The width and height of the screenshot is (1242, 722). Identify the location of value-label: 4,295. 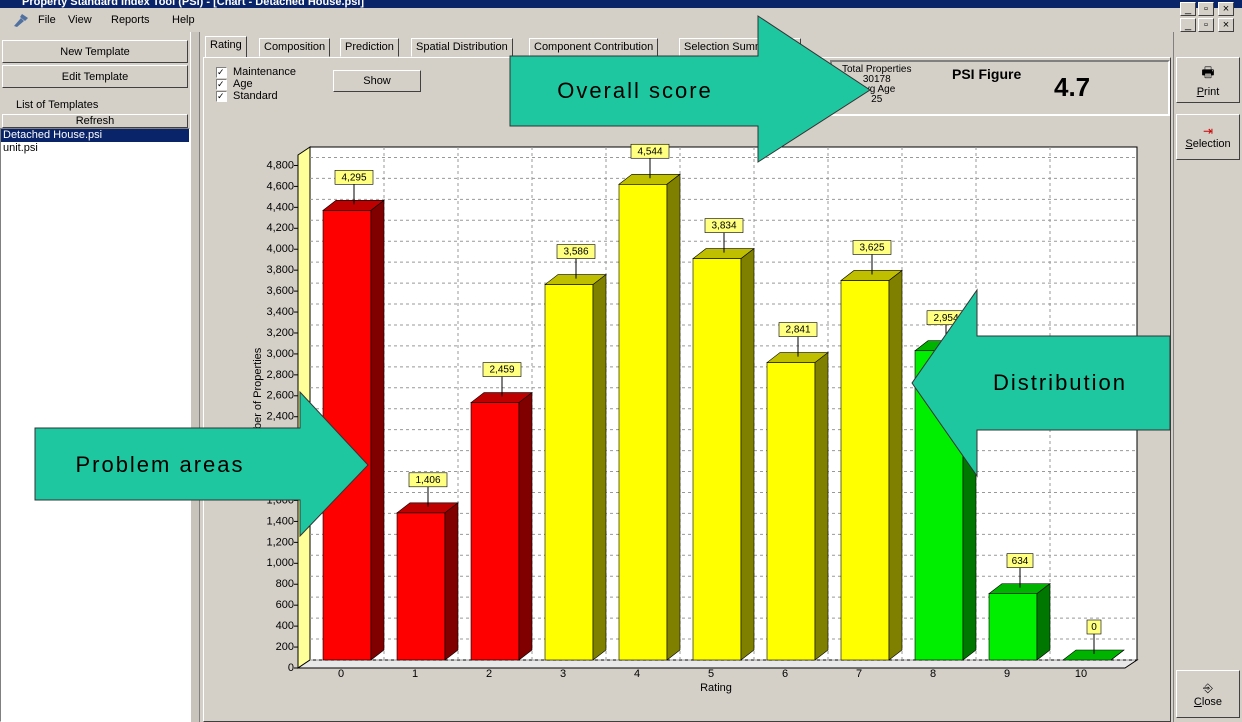
(353, 177).